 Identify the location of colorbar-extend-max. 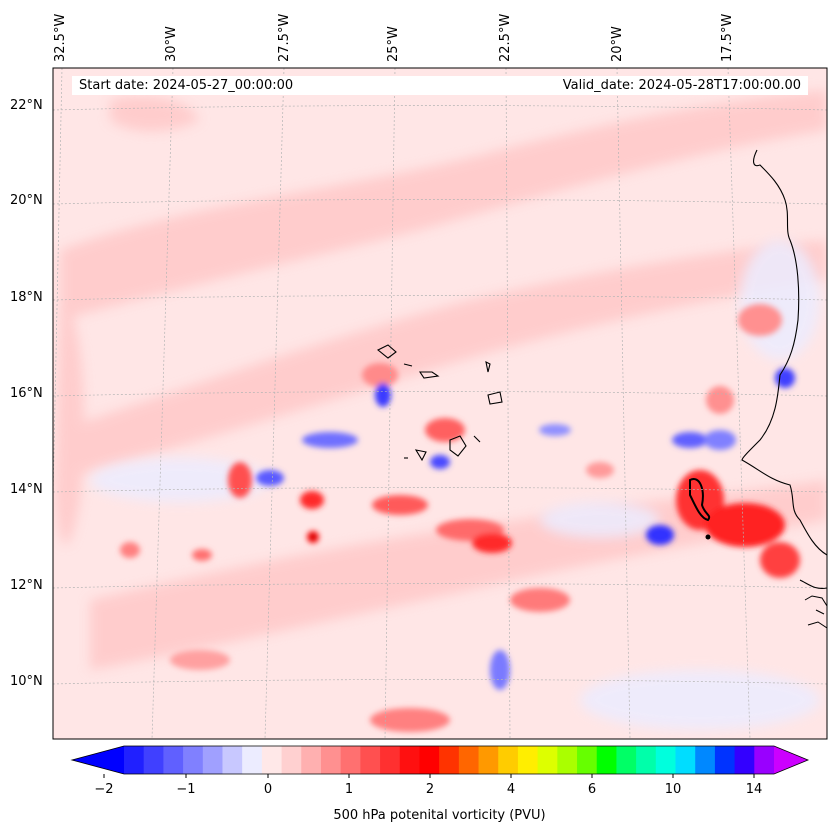
(791, 760).